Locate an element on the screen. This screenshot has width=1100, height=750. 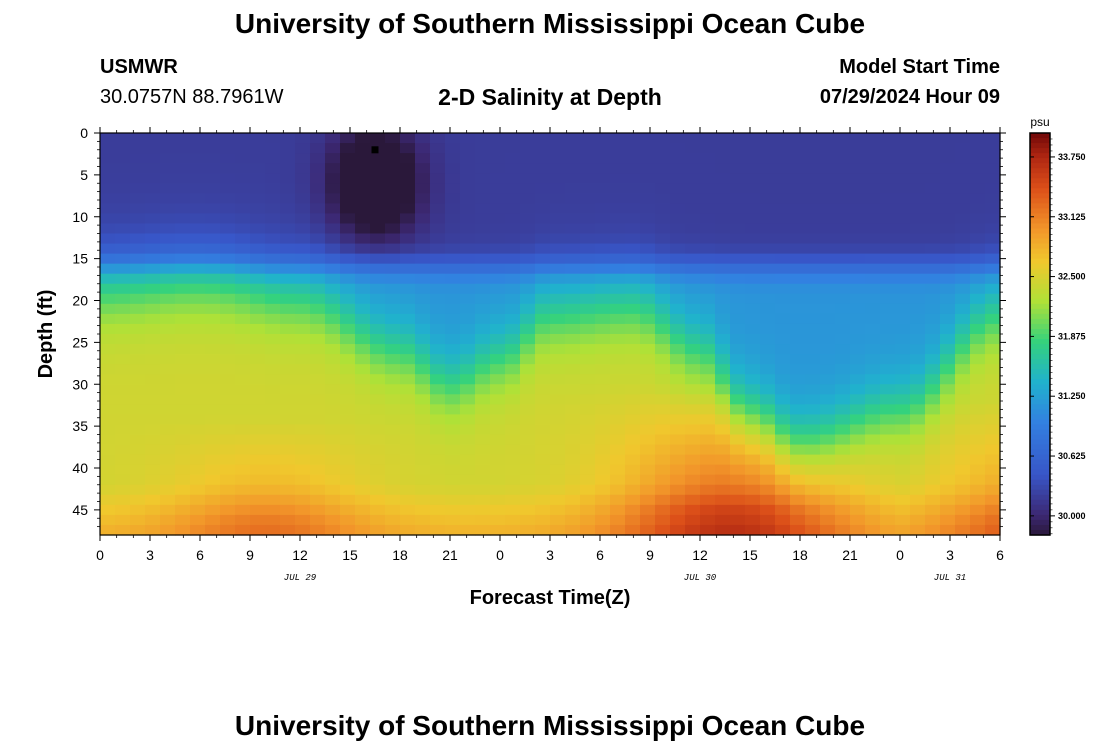
y-tick-label: 5 is located at coordinates (84, 175).